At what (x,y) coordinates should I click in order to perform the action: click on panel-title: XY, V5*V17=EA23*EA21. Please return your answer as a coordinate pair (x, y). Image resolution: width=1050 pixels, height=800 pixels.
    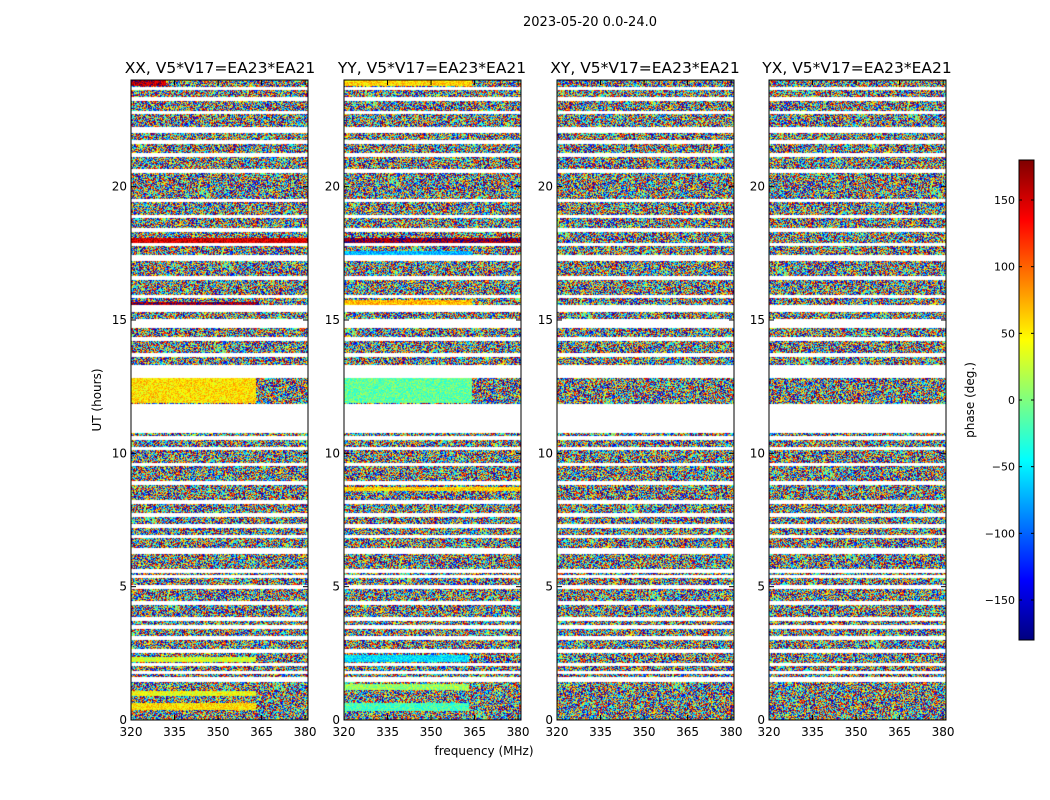
    Looking at the image, I should click on (644, 68).